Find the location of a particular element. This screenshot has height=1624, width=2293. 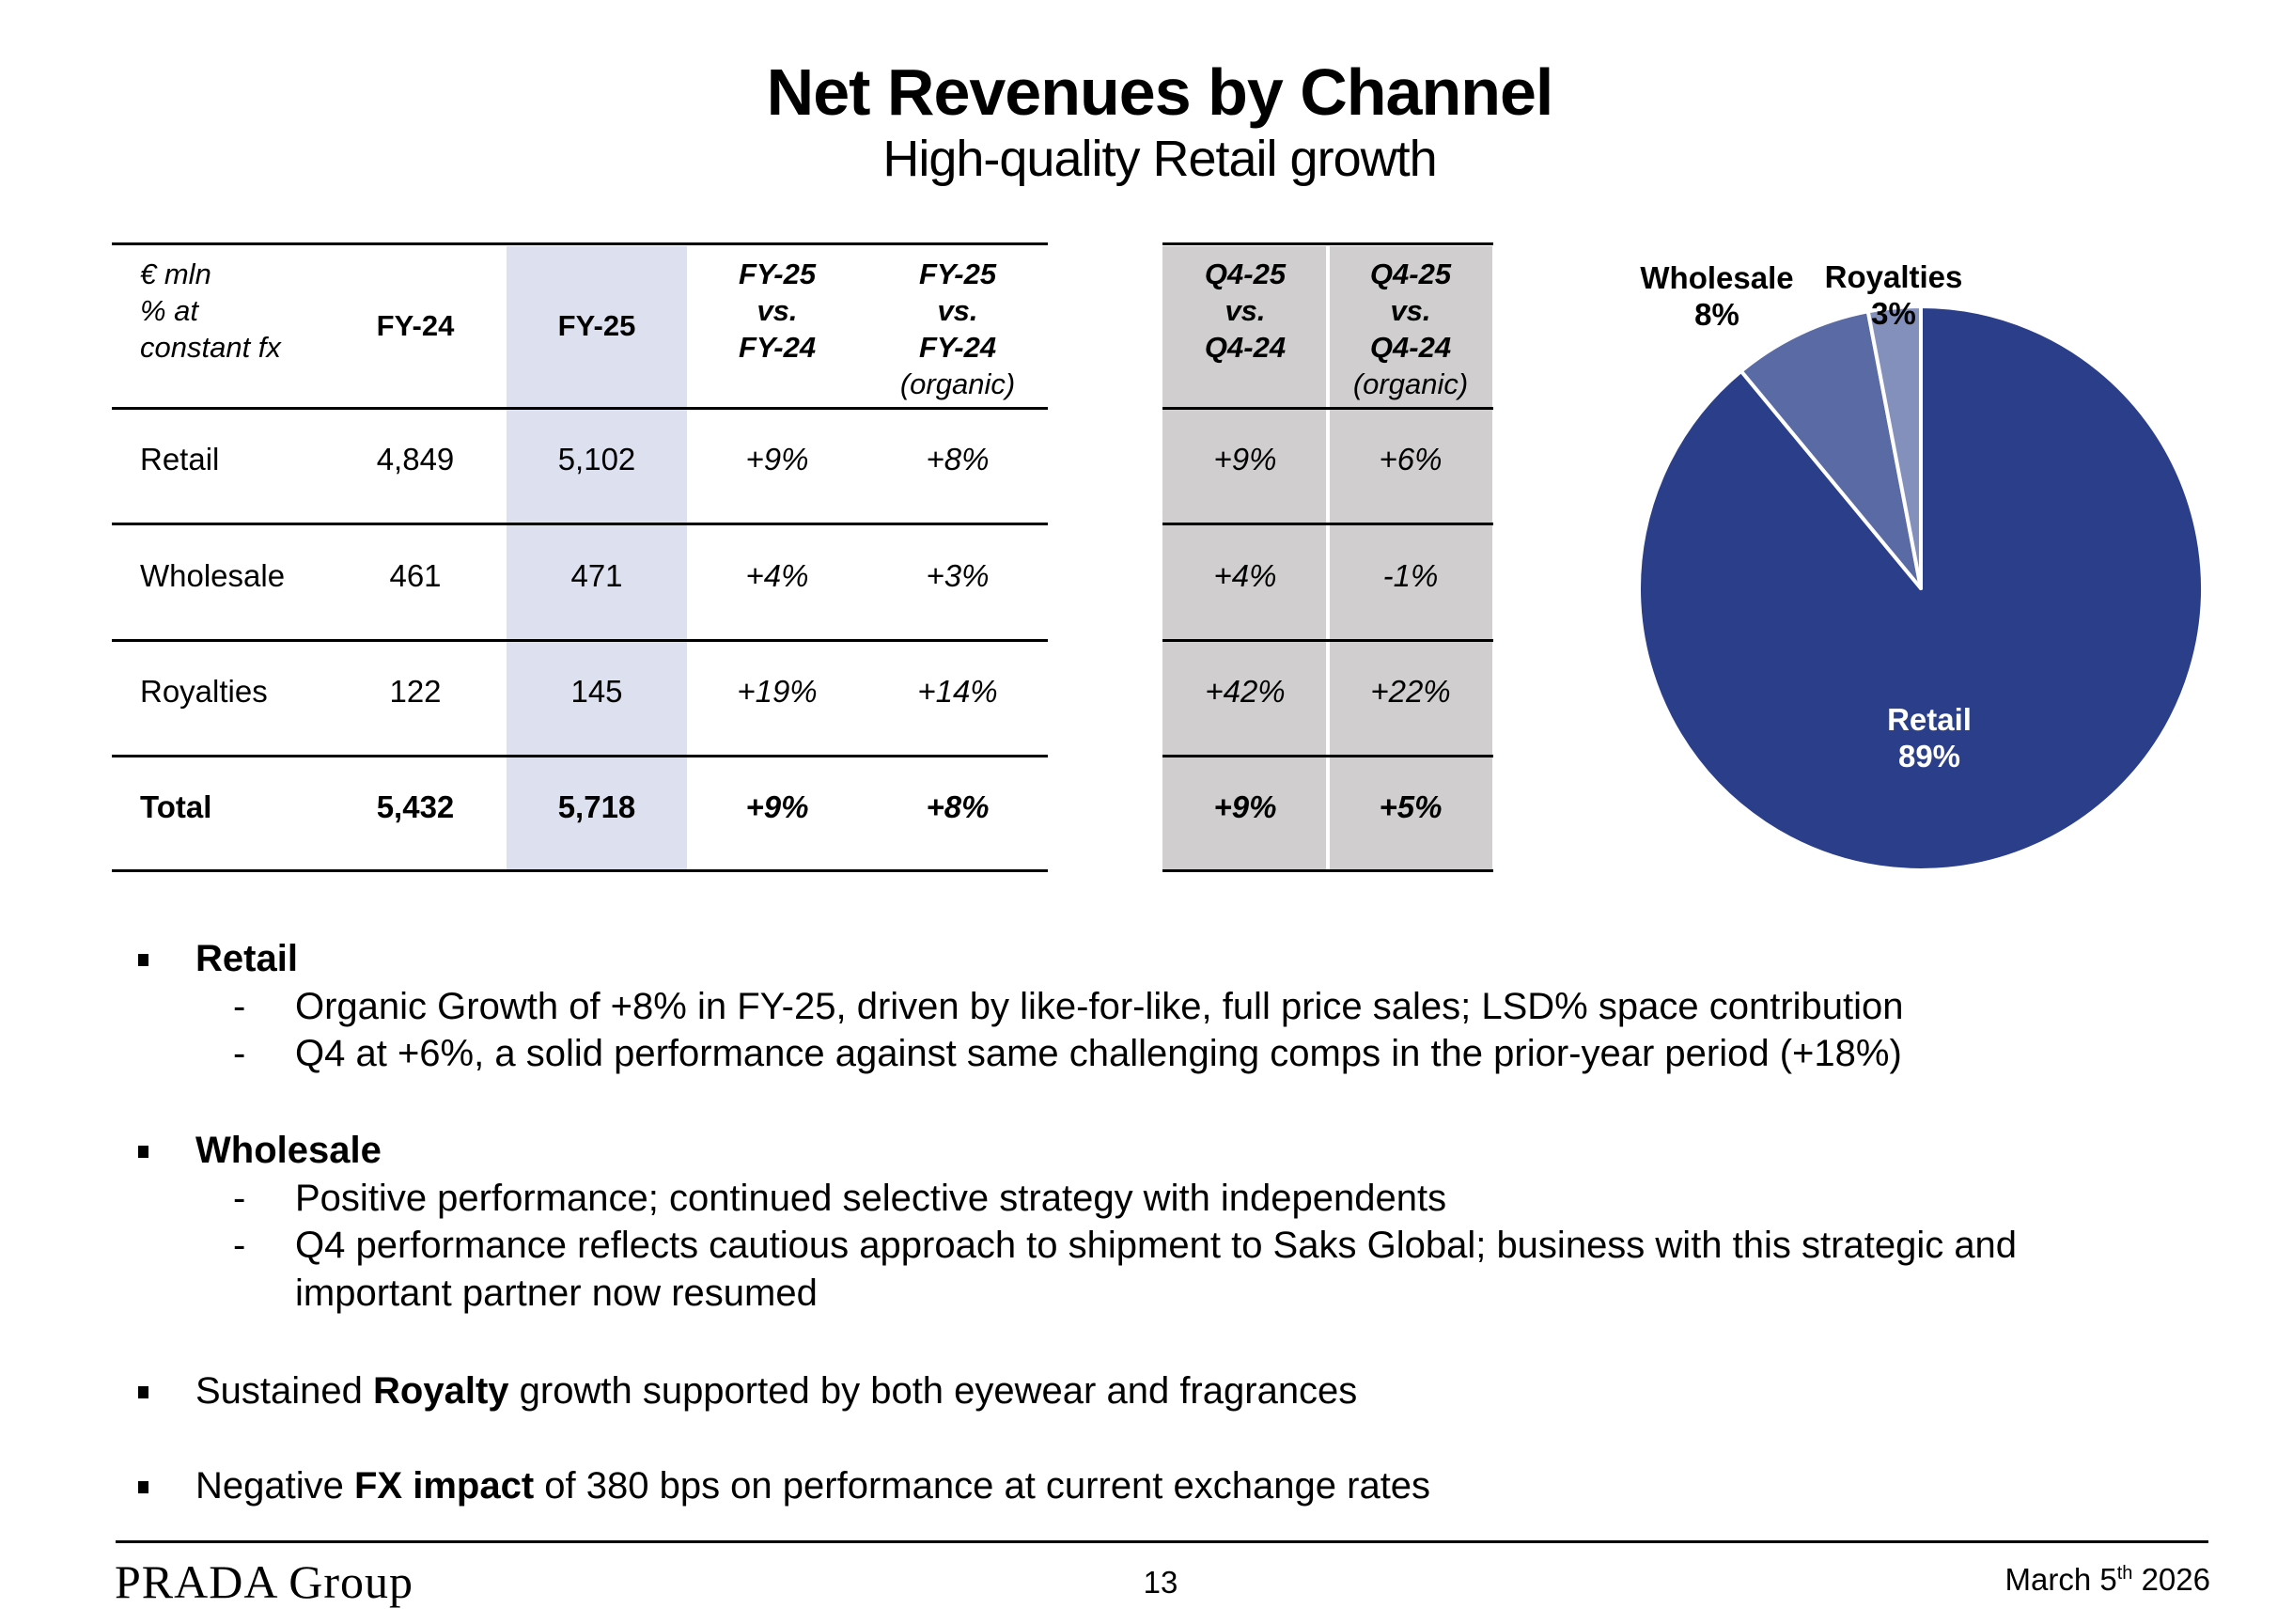

cell-fy25: 145 is located at coordinates (596, 691).